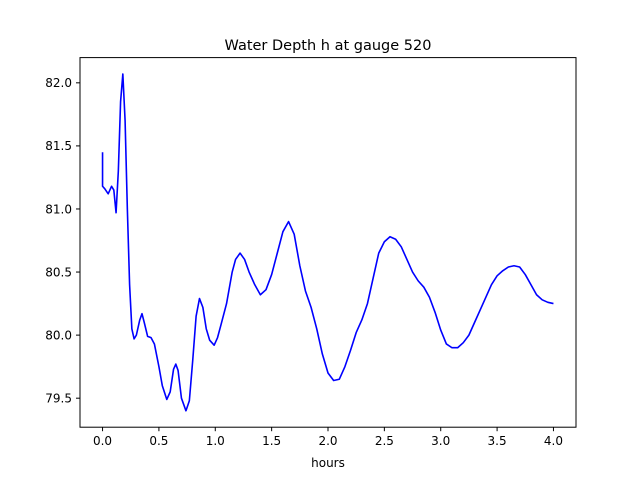 The image size is (640, 480). Describe the element at coordinates (58, 146) in the screenshot. I see `y-tick-label: 81.5` at that location.